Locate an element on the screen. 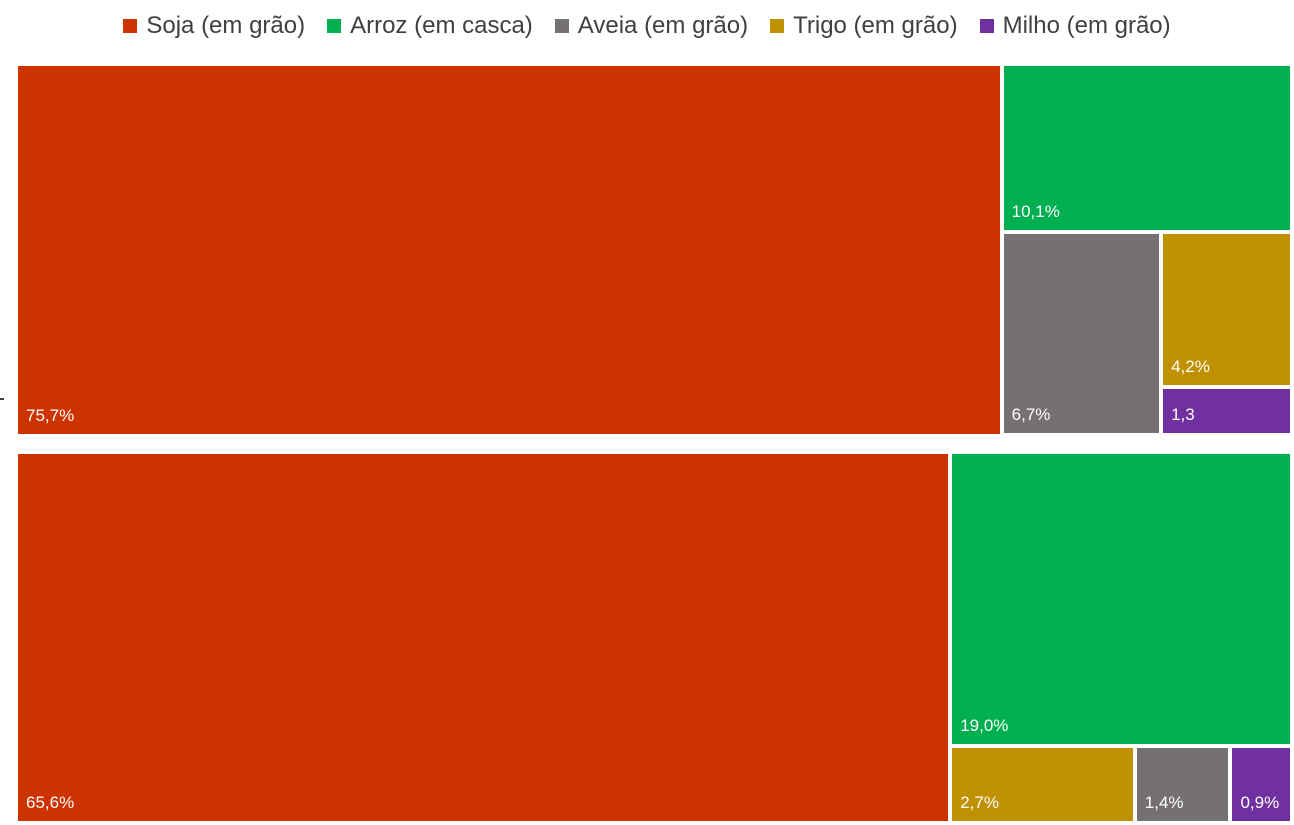 The height and width of the screenshot is (825, 1294). legend-item: Trigo (em grão) is located at coordinates (864, 26).